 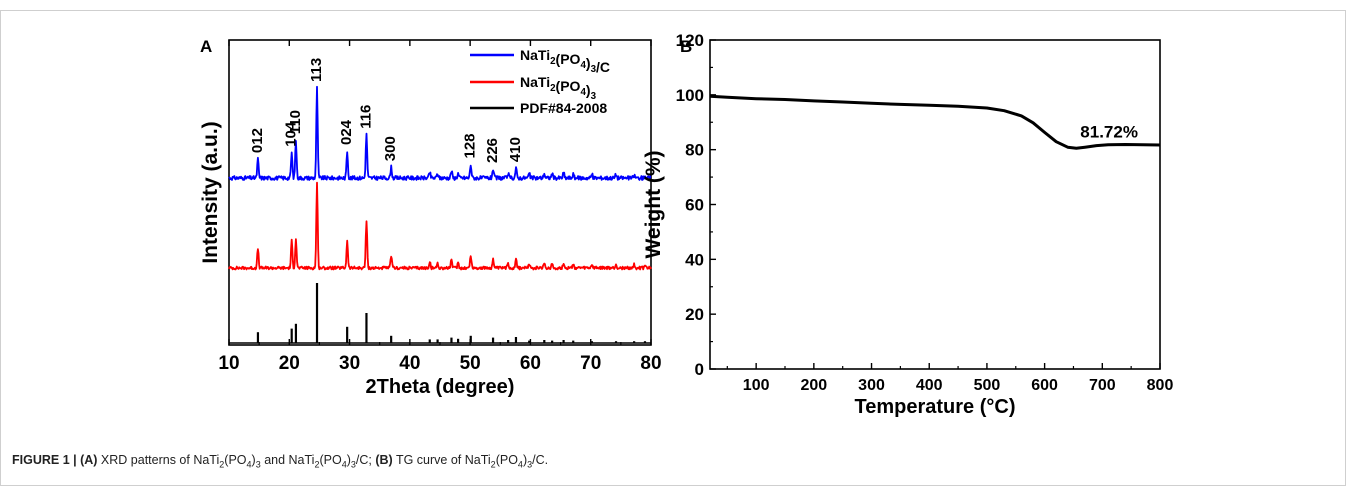 What do you see at coordinates (287, 460) in the screenshot?
I see `caption-text: and NaTi` at bounding box center [287, 460].